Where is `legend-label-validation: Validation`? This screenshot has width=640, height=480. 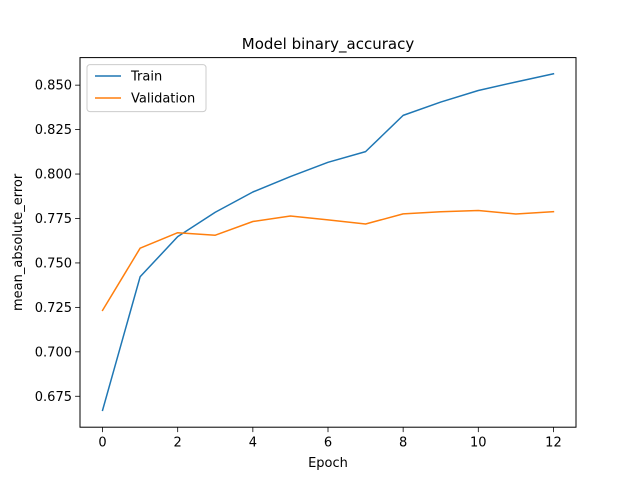
legend-label-validation: Validation is located at coordinates (163, 99).